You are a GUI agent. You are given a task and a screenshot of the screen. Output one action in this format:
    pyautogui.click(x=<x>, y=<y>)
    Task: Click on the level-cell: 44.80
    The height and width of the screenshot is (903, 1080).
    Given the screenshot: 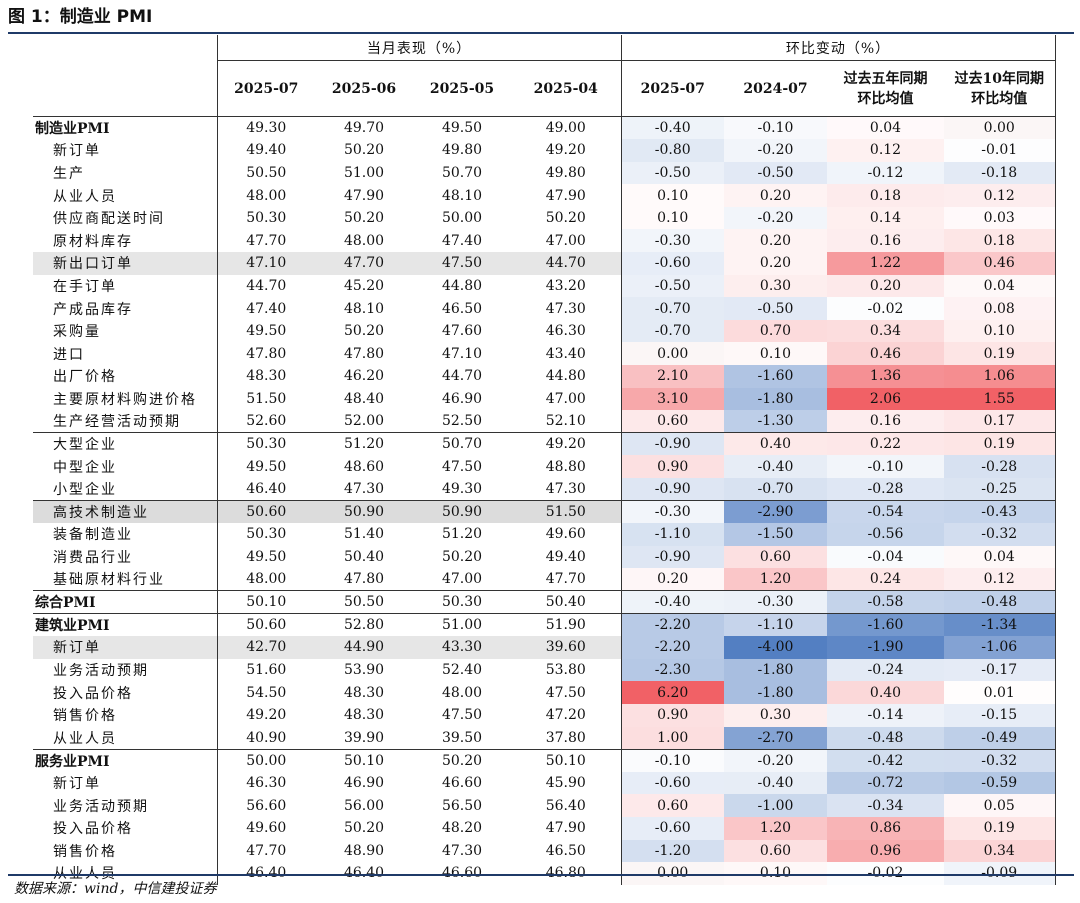 What is the action you would take?
    pyautogui.click(x=566, y=376)
    